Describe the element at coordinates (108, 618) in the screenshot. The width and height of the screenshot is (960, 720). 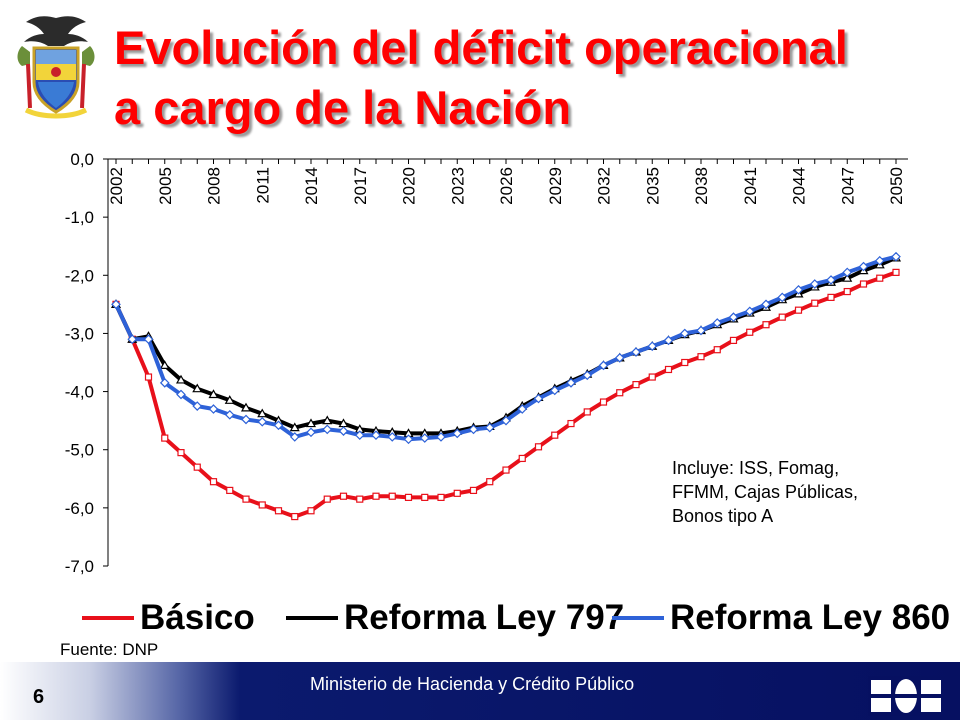
I see `legend-line-basico` at that location.